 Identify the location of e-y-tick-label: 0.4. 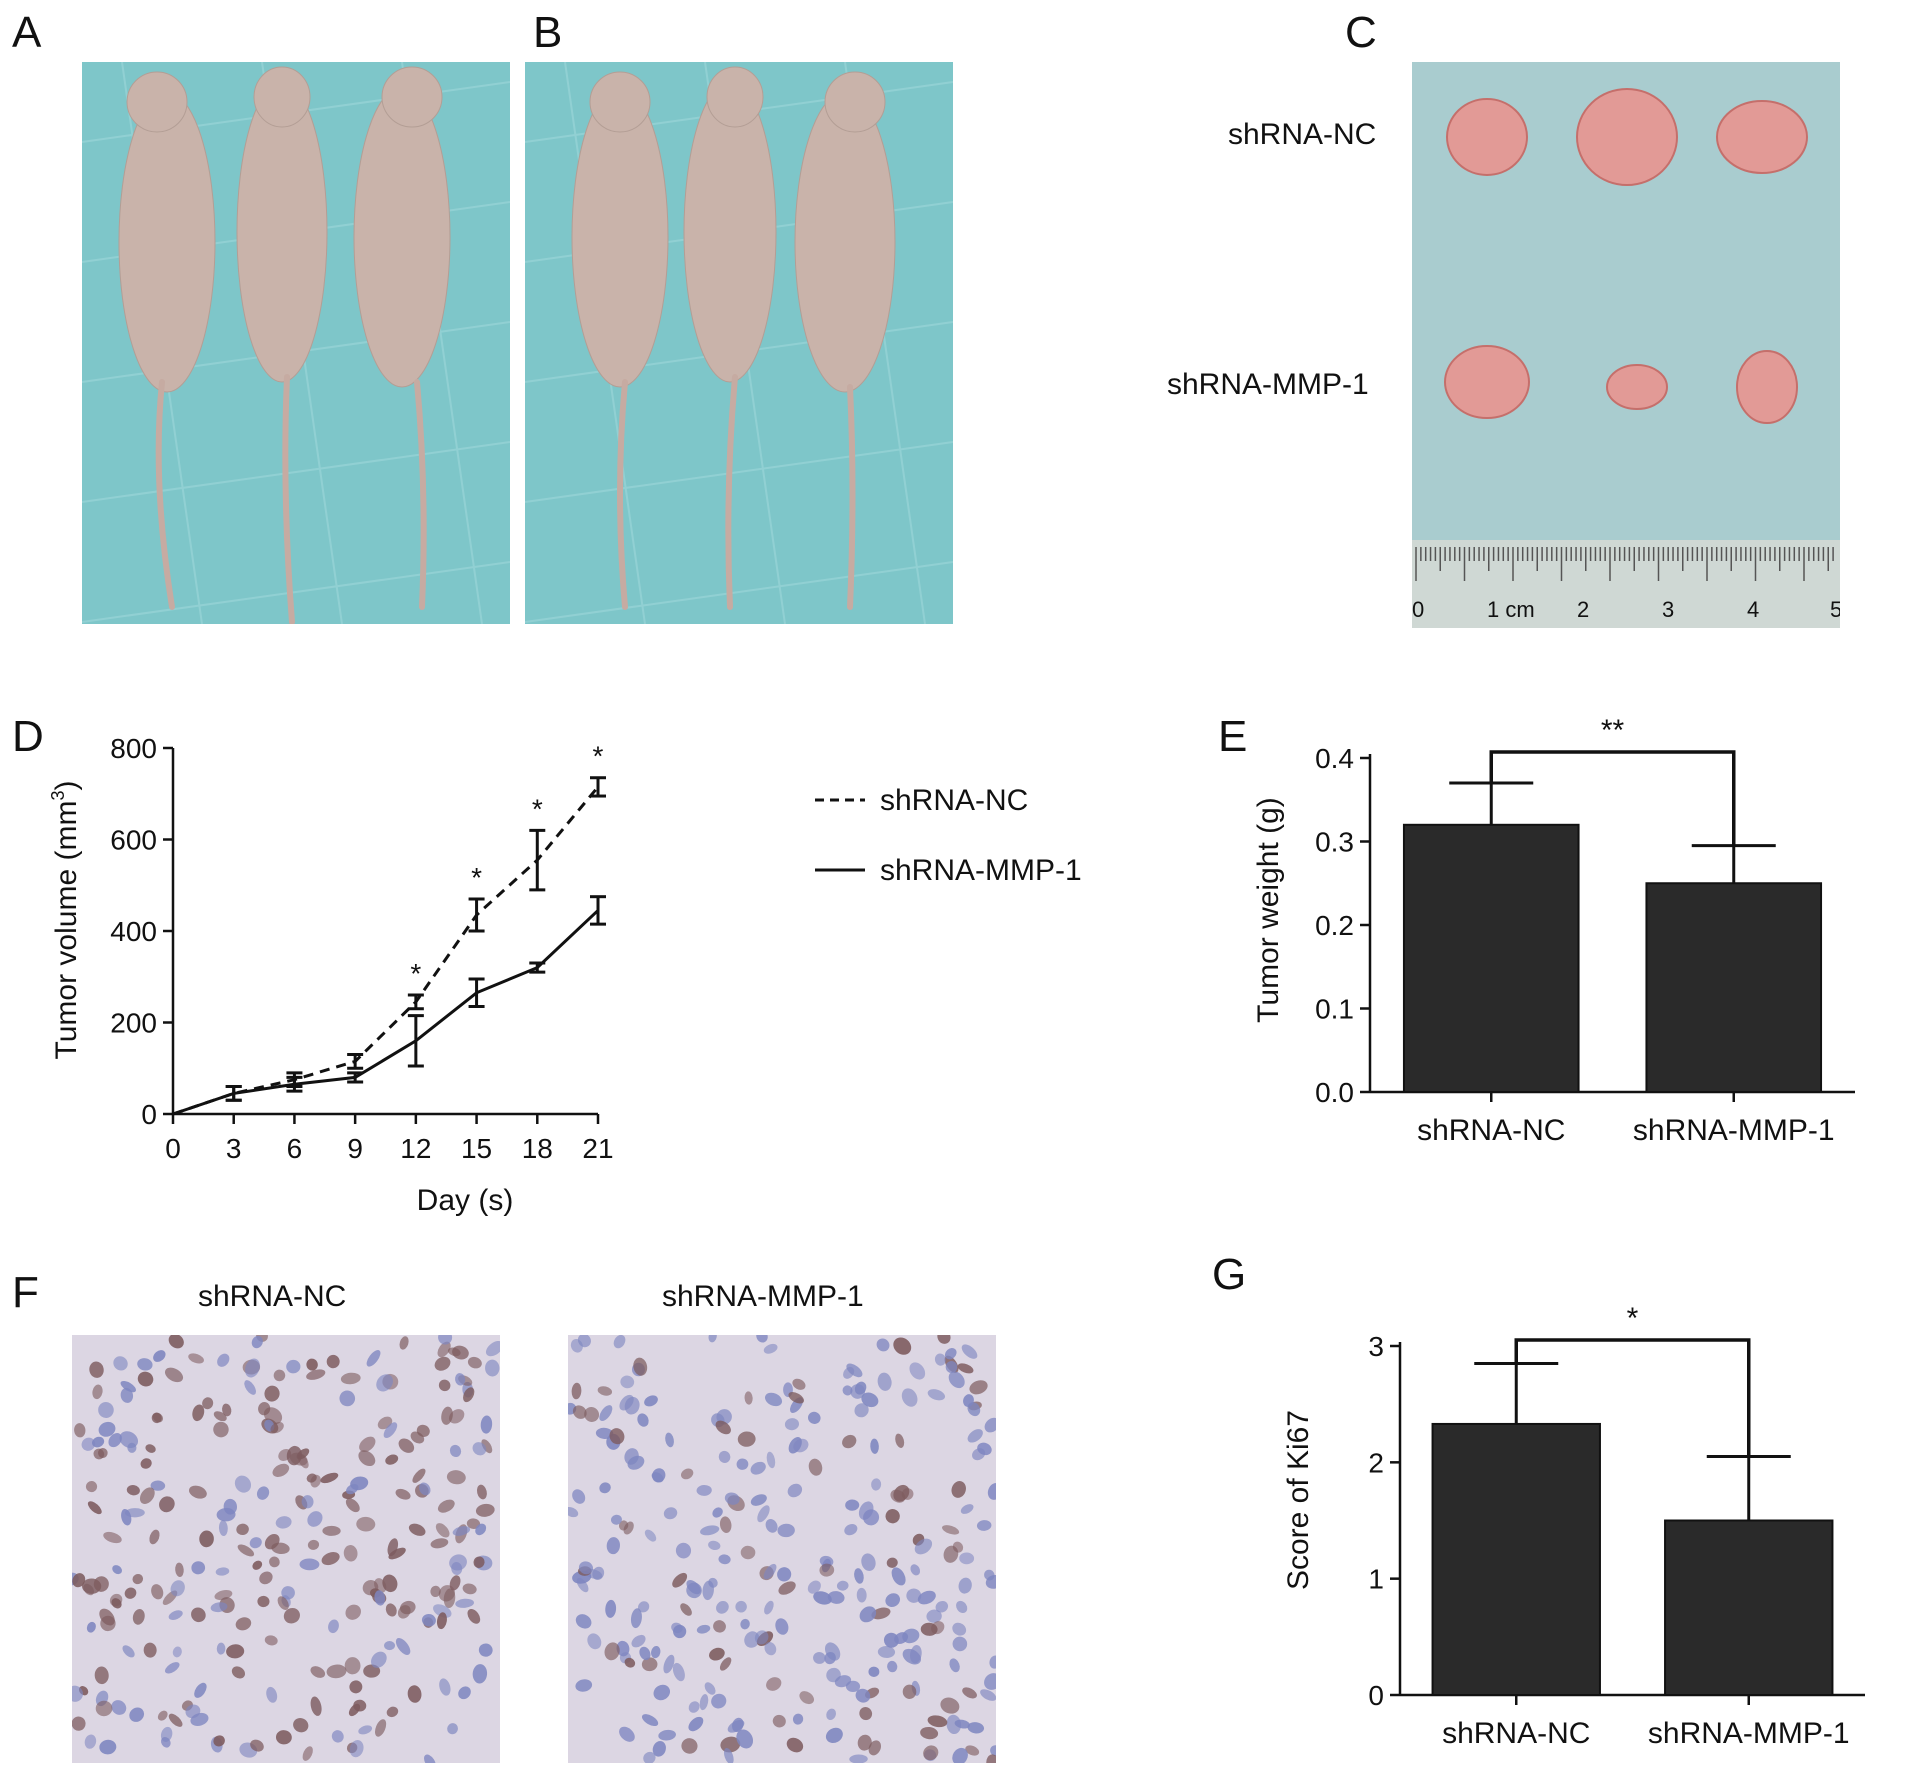
(1334, 758).